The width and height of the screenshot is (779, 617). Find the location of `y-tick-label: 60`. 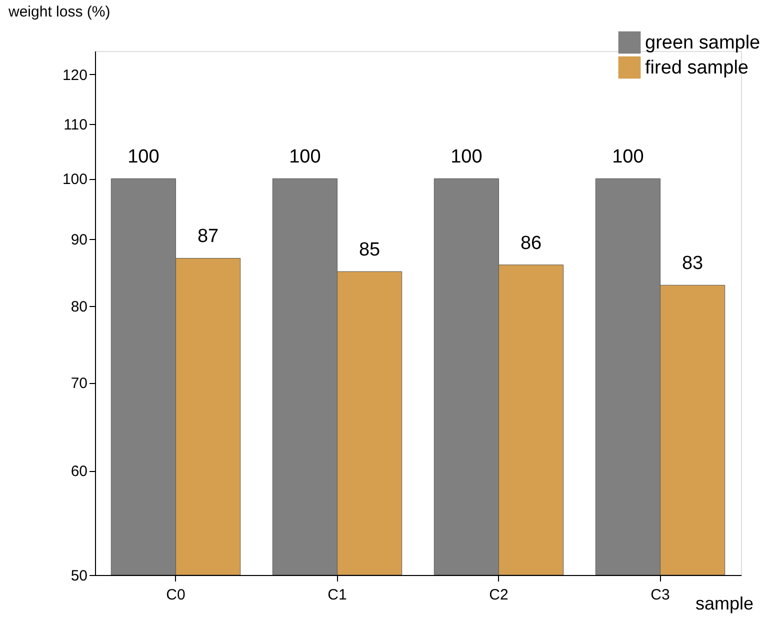

y-tick-label: 60 is located at coordinates (79, 471).